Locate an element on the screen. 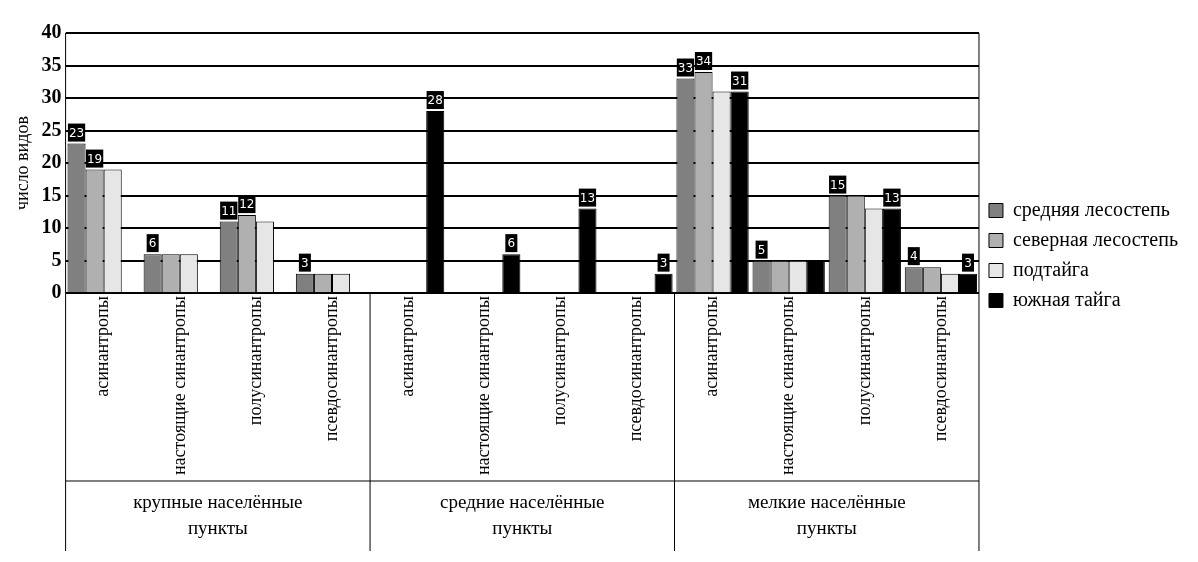  legend-label: подтайга is located at coordinates (1051, 269).